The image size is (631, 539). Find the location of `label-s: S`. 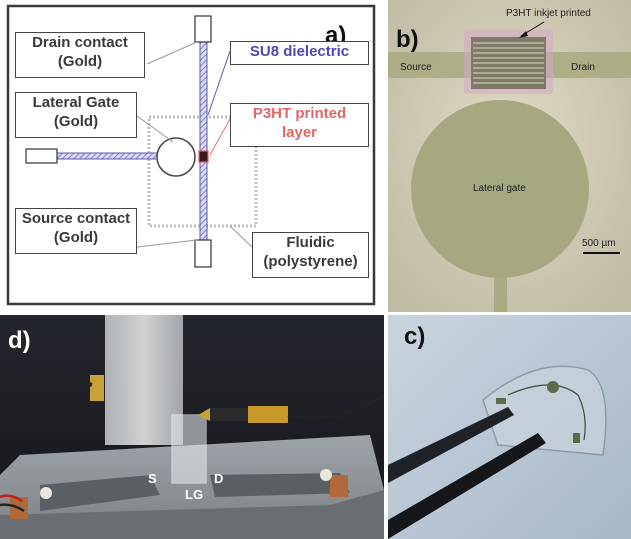

label-s: S is located at coordinates (152, 478).